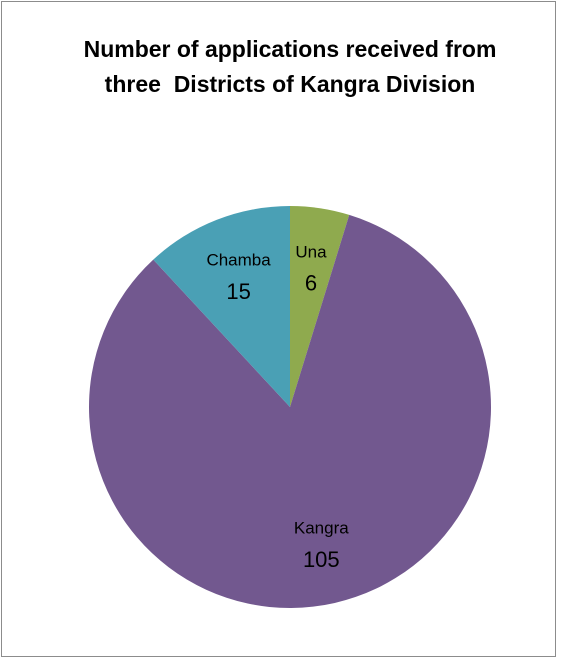 The image size is (563, 665). Describe the element at coordinates (321, 528) in the screenshot. I see `slice-category-label: Kangra` at that location.